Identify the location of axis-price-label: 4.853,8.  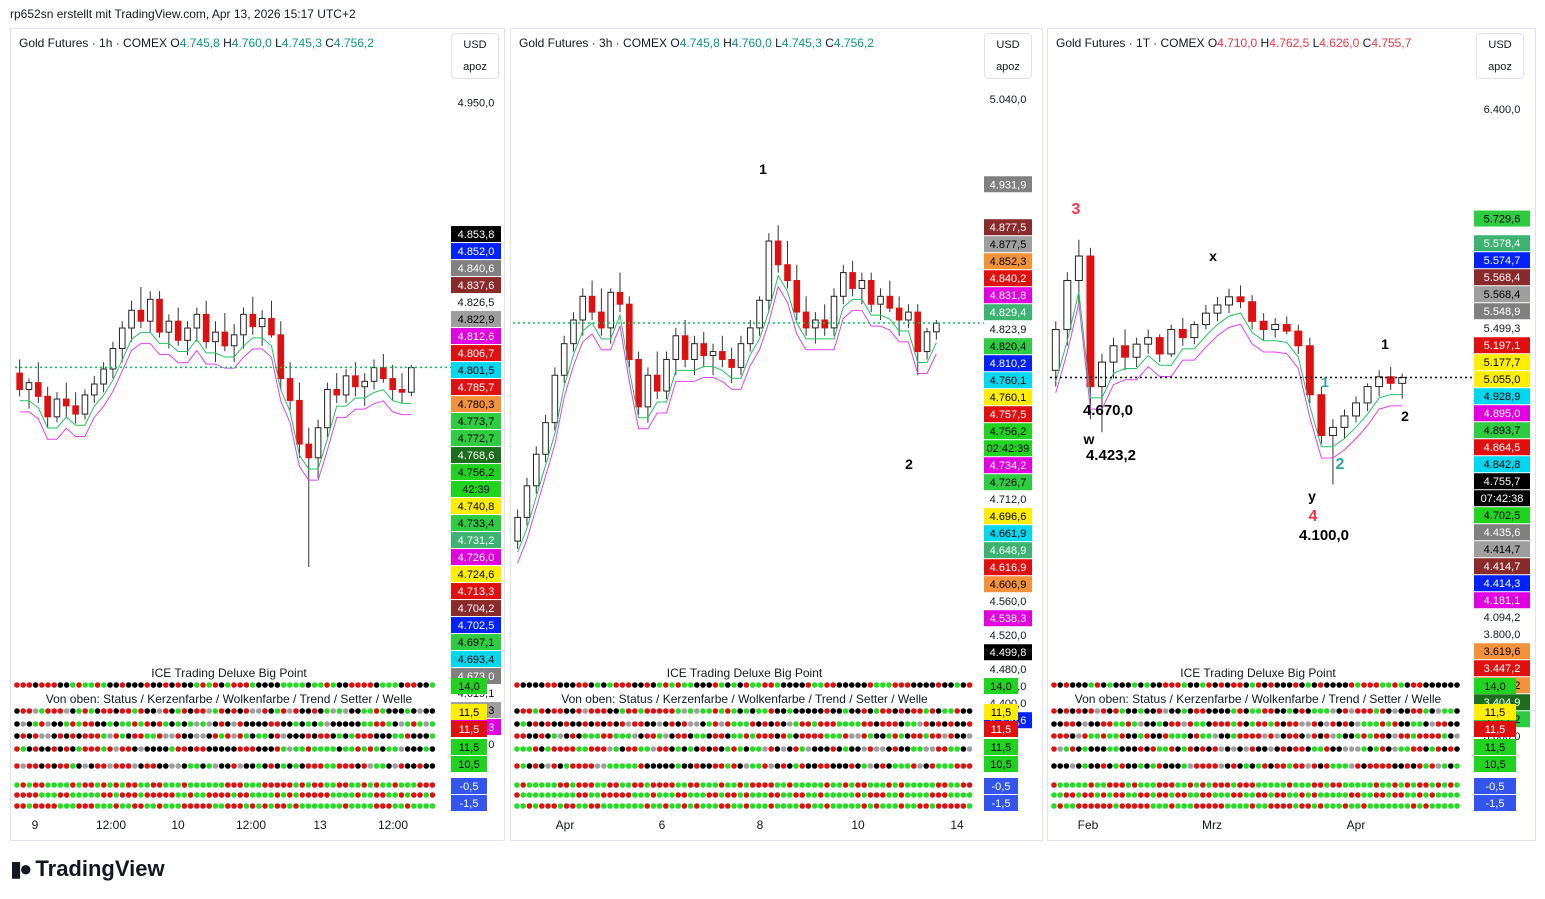
(476, 235).